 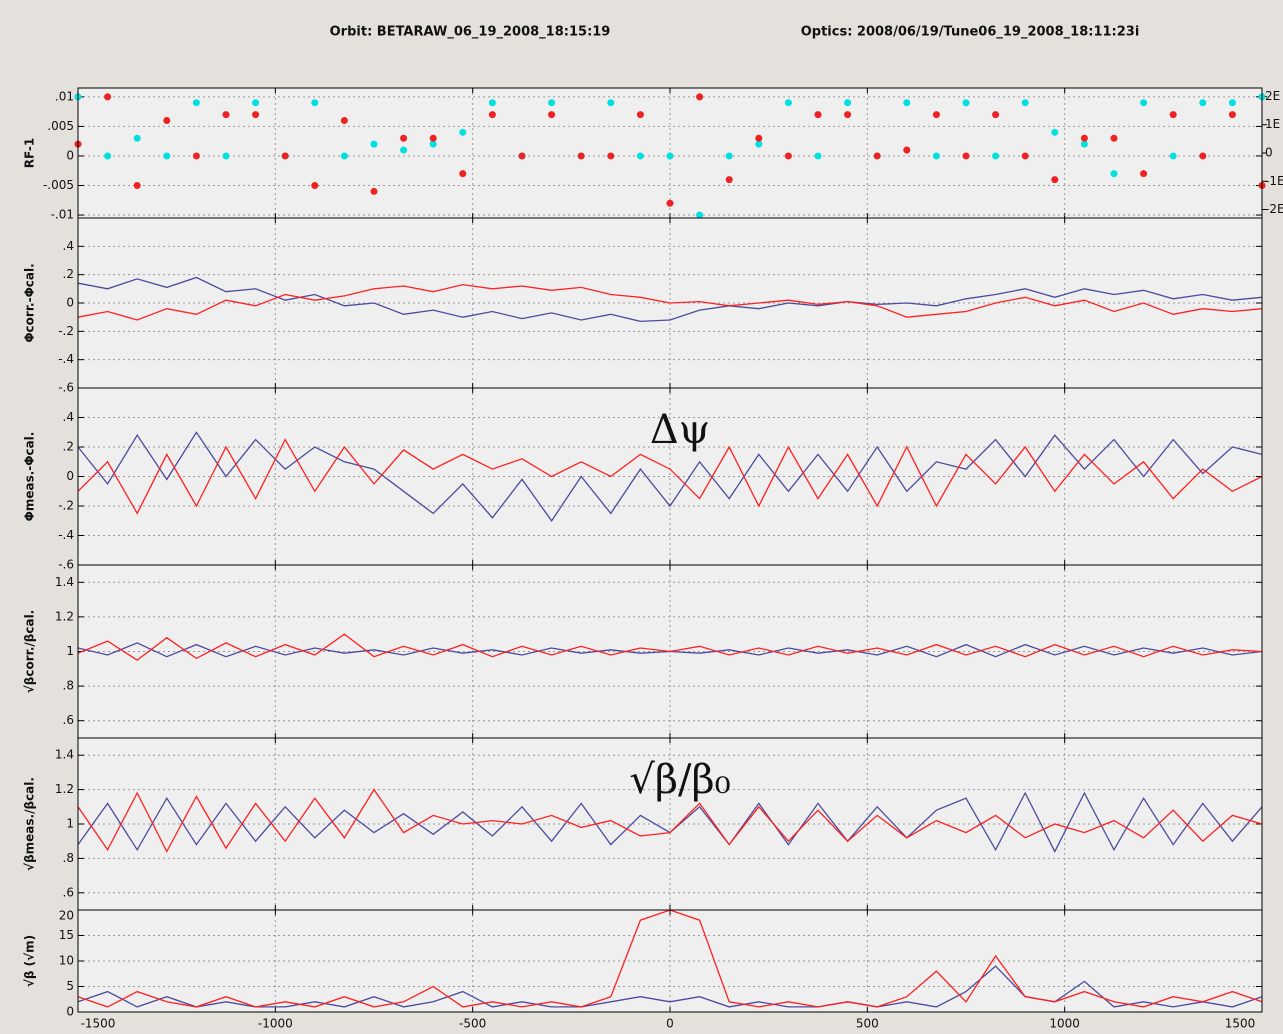 I want to click on annotation: Δψ, so click(x=680, y=430).